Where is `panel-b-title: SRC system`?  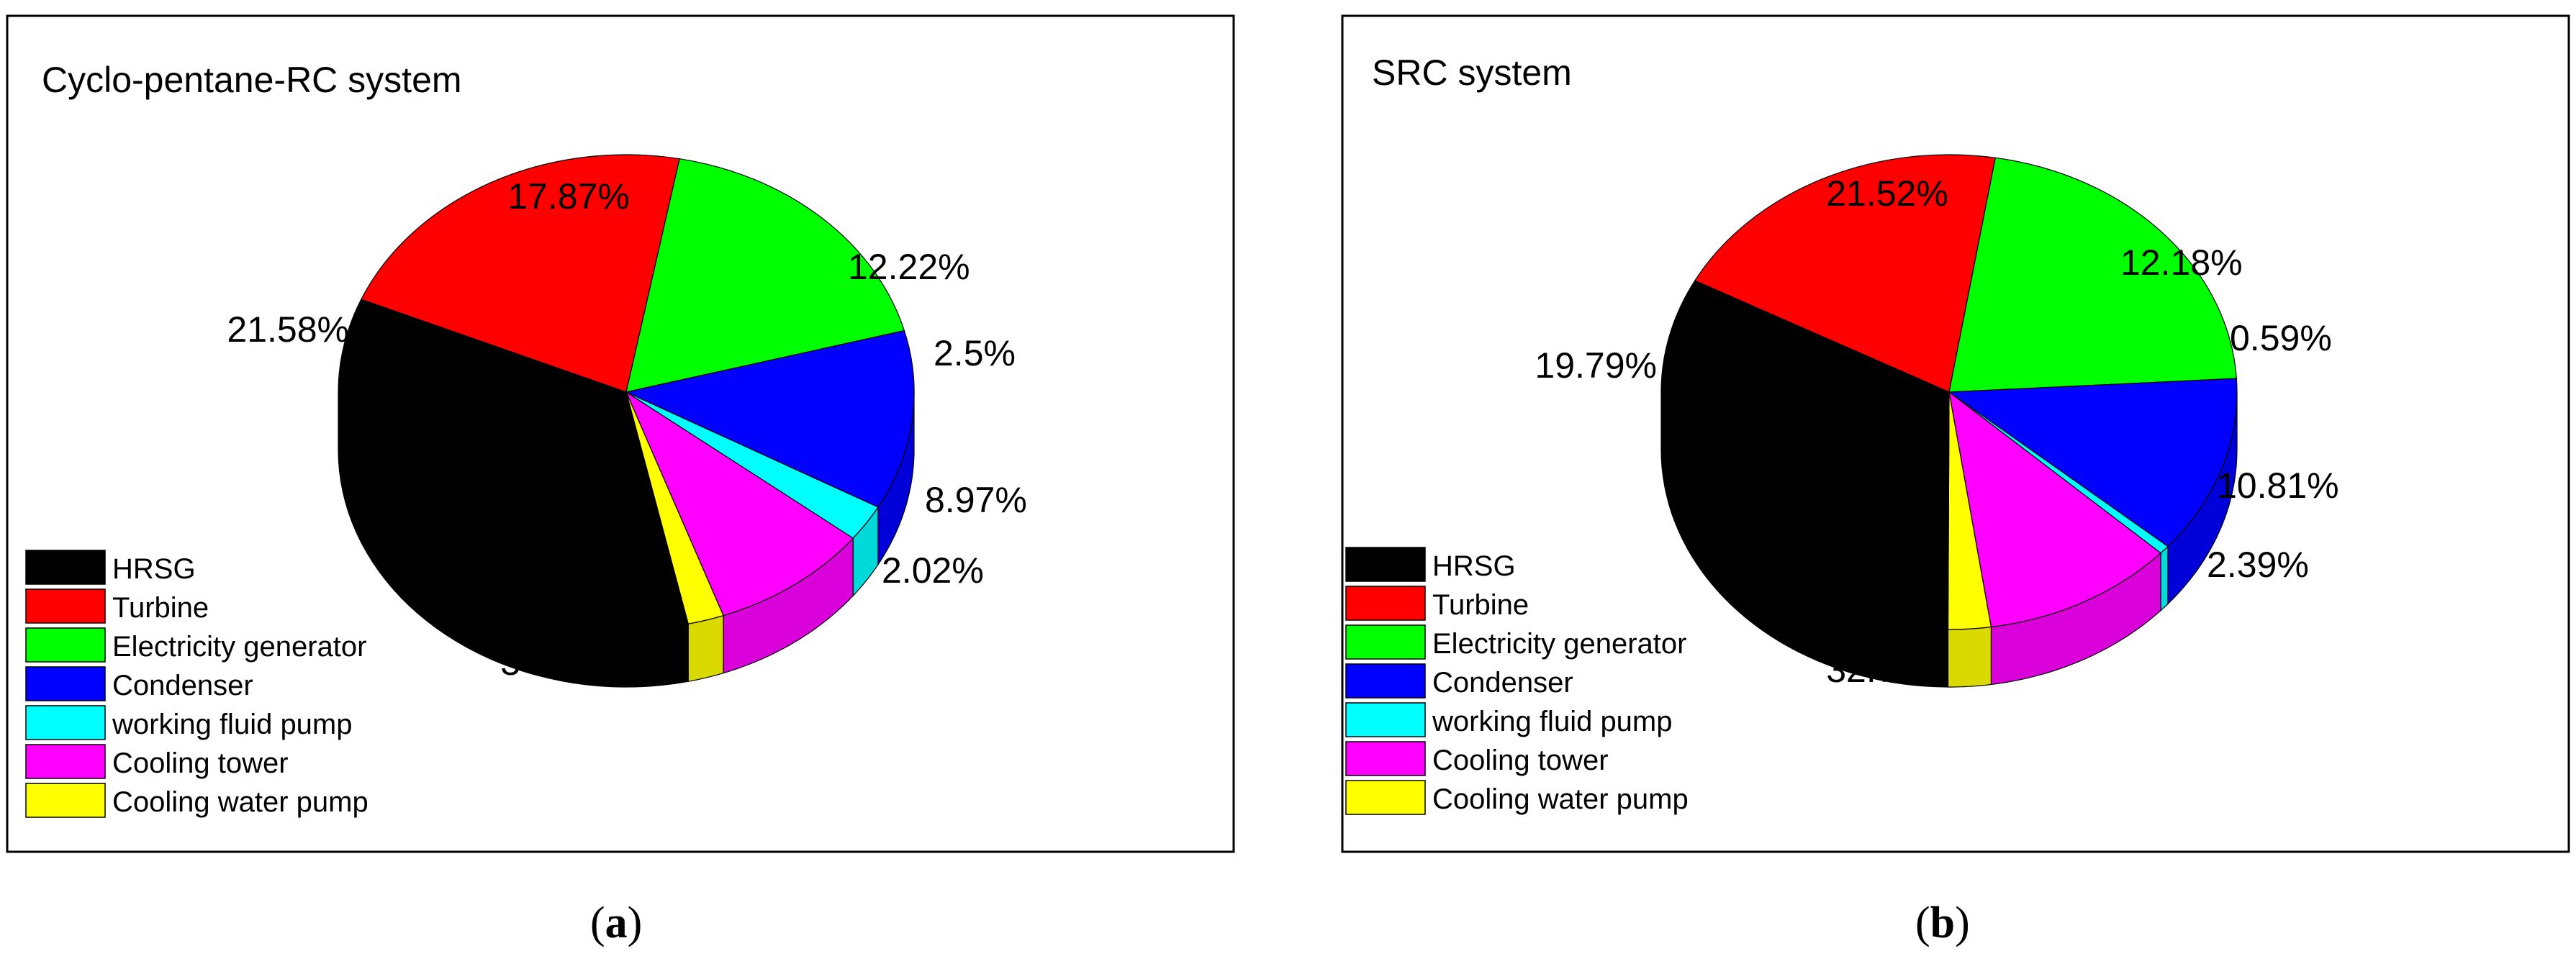
panel-b-title: SRC system is located at coordinates (1472, 73).